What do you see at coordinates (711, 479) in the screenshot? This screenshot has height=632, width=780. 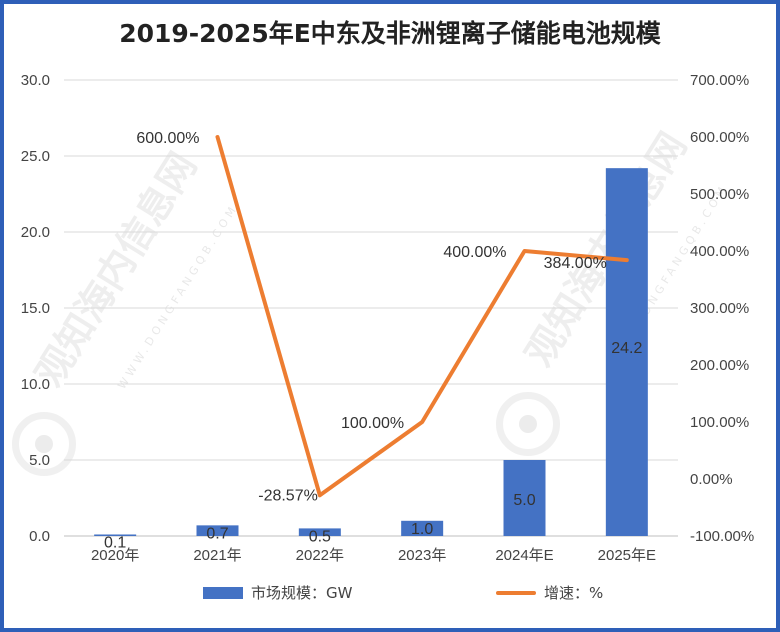 I see `y-right-tick-label: 0.00%` at bounding box center [711, 479].